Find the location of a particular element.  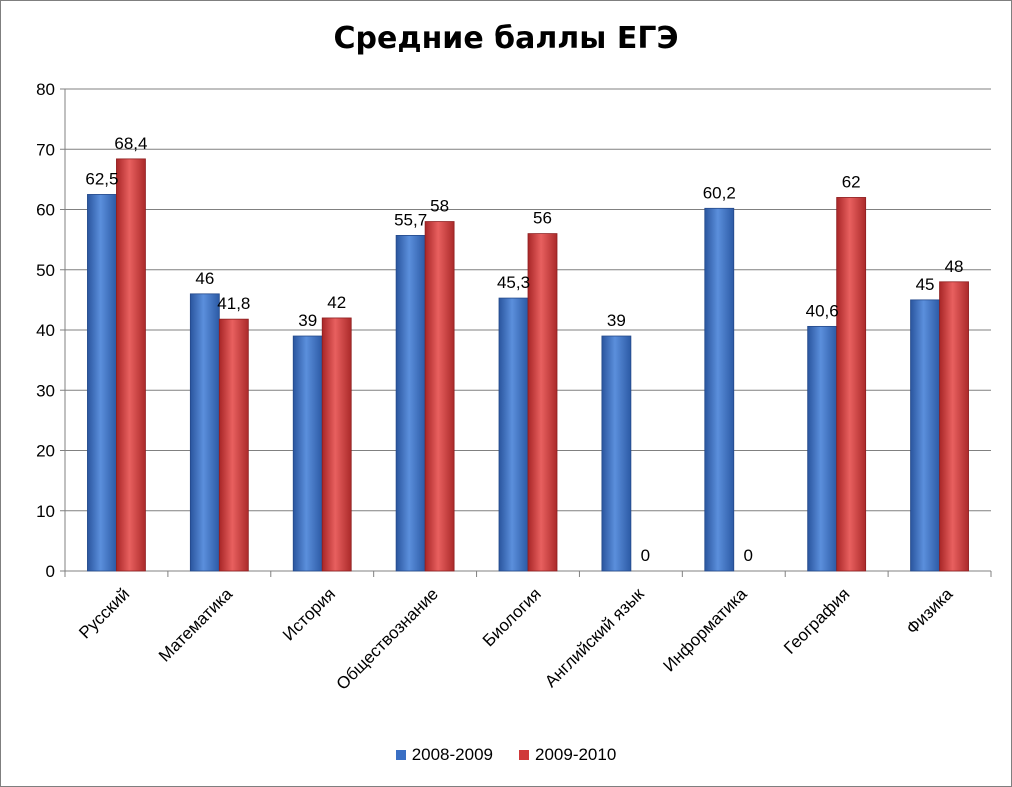

legend-item: 2009-2010 is located at coordinates (567, 755).